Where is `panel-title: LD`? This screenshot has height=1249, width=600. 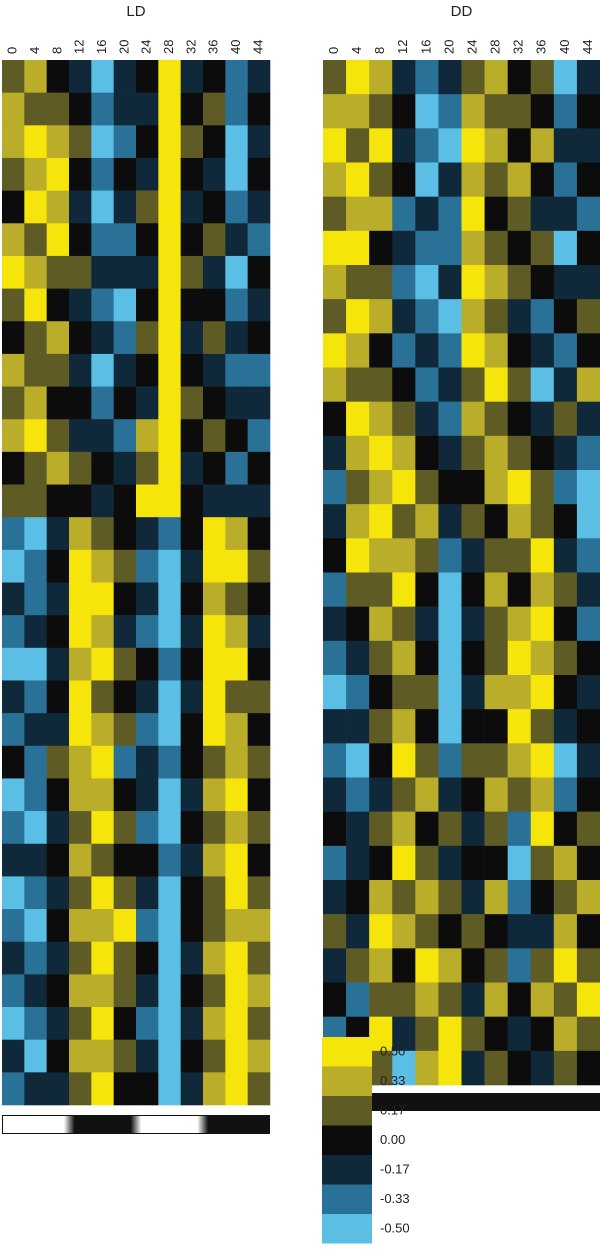 panel-title: LD is located at coordinates (135, 11).